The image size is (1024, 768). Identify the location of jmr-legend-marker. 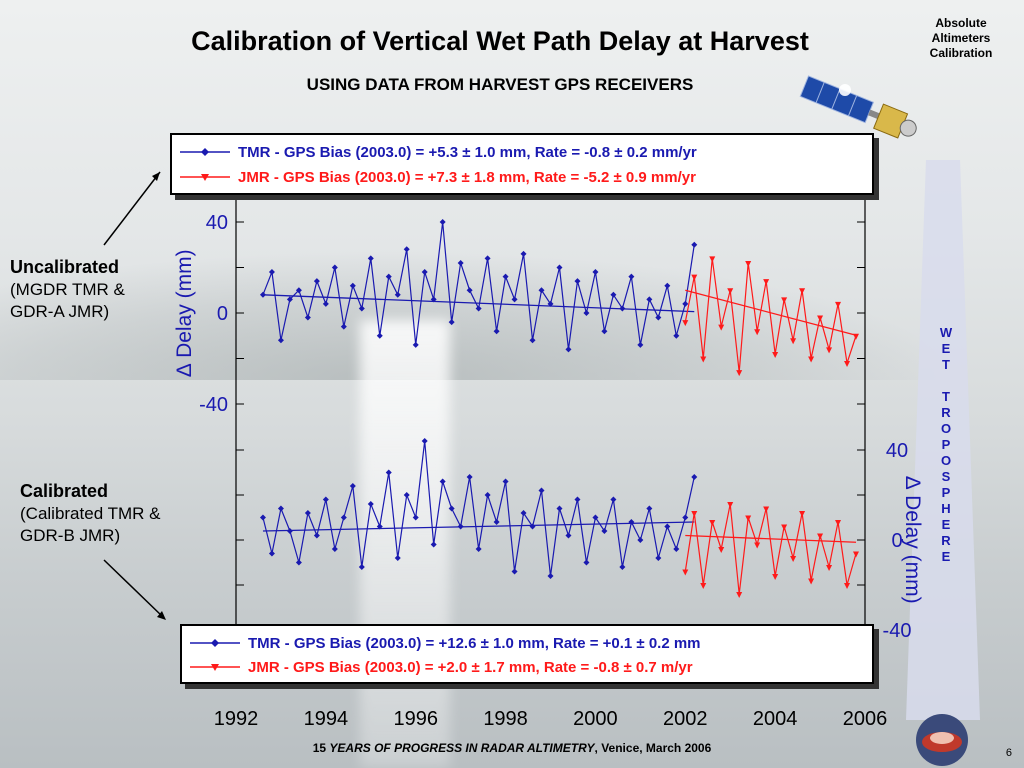
(205, 177).